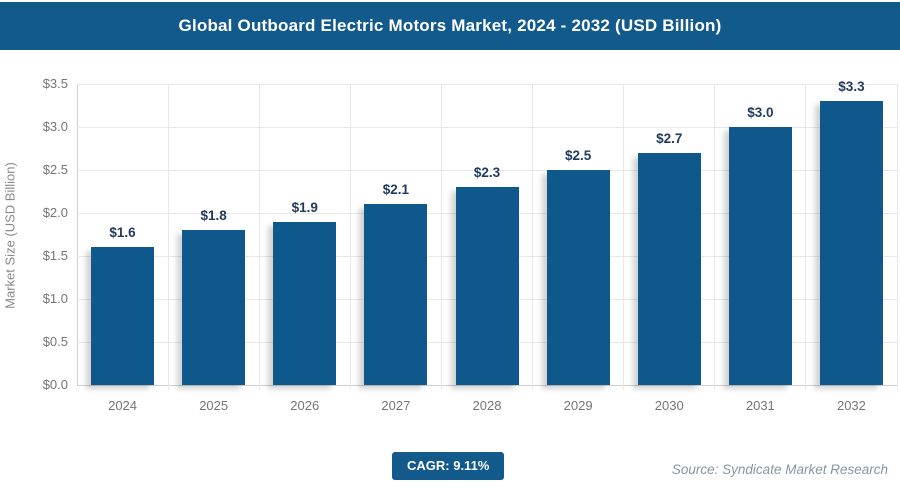 Image resolution: width=900 pixels, height=500 pixels. Describe the element at coordinates (760, 405) in the screenshot. I see `x-tick-label: 2031` at that location.